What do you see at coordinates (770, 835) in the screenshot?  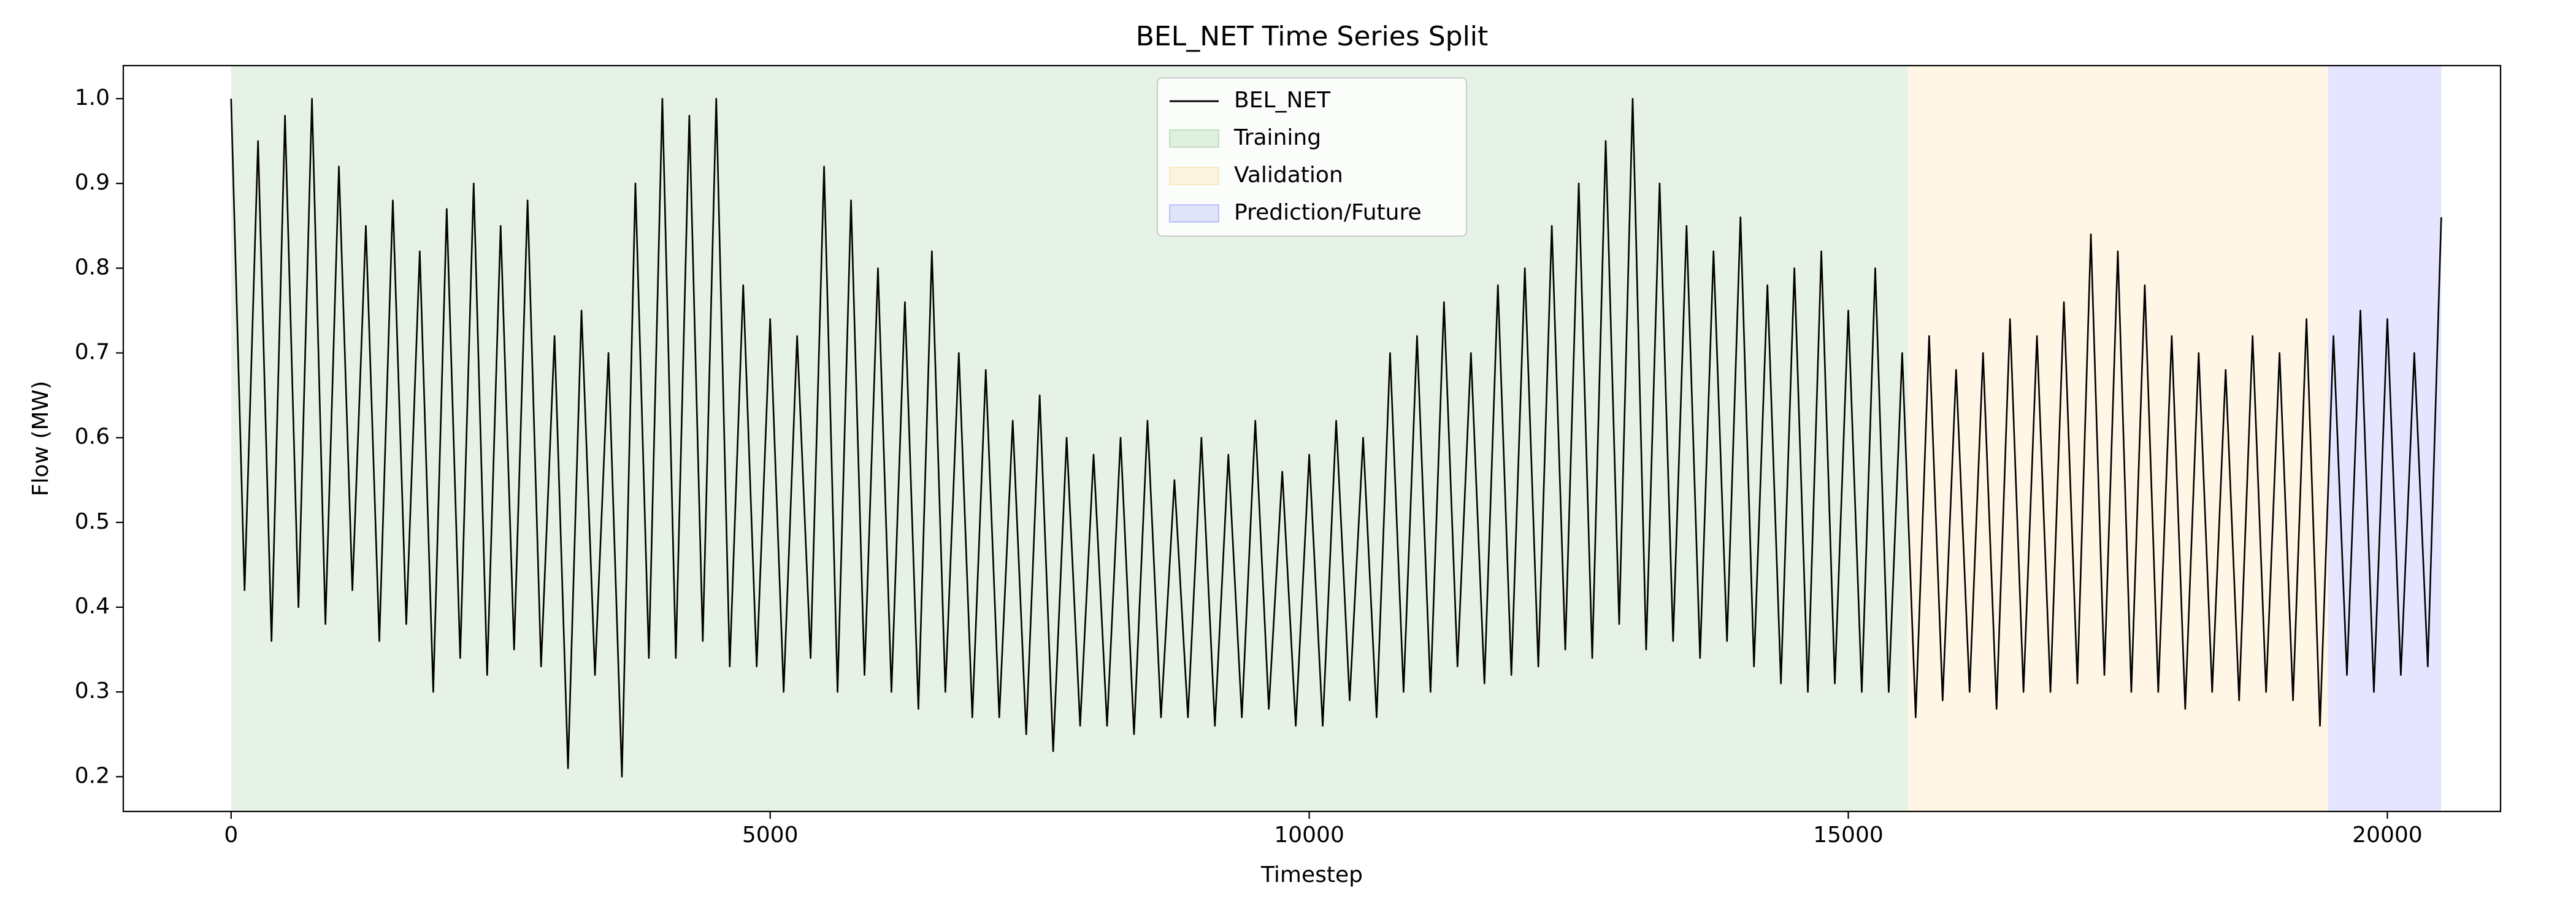 I see `x-tick-label: 5000` at bounding box center [770, 835].